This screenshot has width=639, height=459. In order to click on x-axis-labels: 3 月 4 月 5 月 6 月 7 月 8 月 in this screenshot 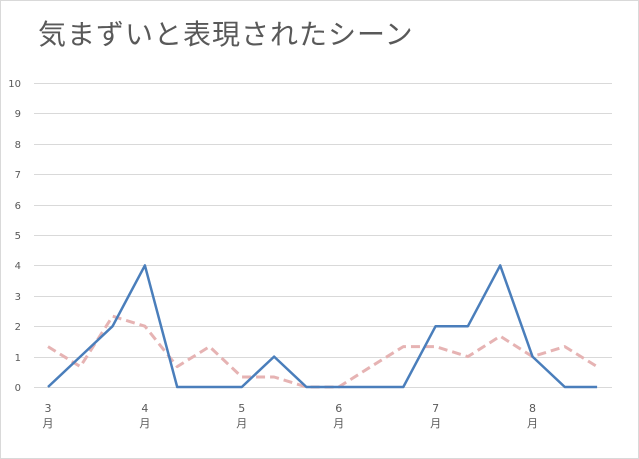, I will do `click(291, 416)`.